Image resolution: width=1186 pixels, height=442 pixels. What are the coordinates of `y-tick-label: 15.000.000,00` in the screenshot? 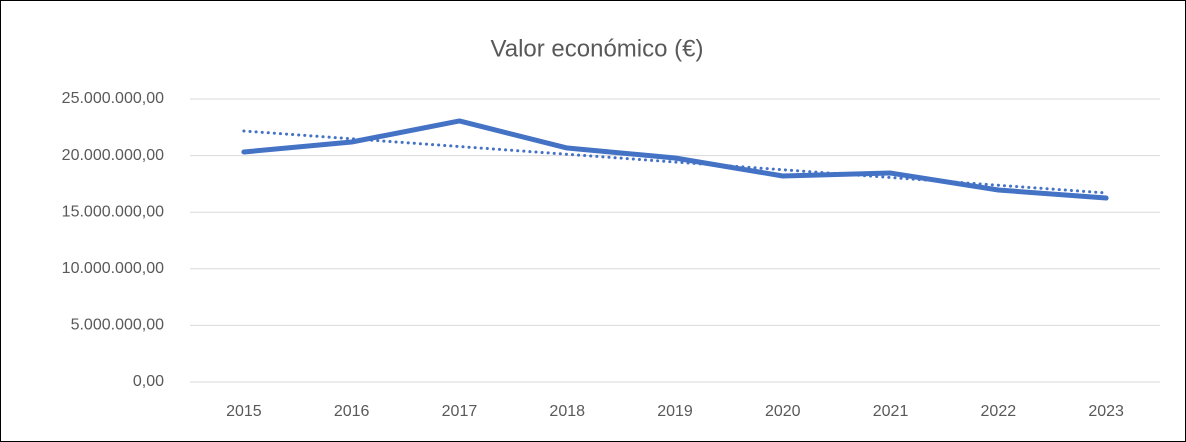 It's located at (113, 211).